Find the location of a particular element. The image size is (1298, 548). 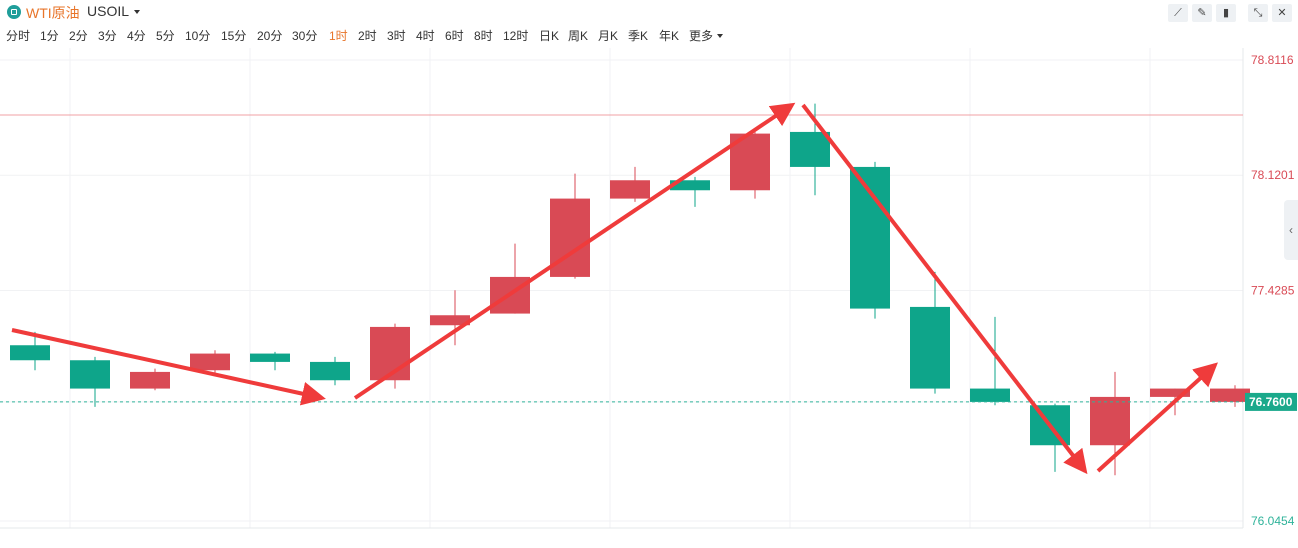

y-tick-label-1: 78.1201 is located at coordinates (1273, 175).